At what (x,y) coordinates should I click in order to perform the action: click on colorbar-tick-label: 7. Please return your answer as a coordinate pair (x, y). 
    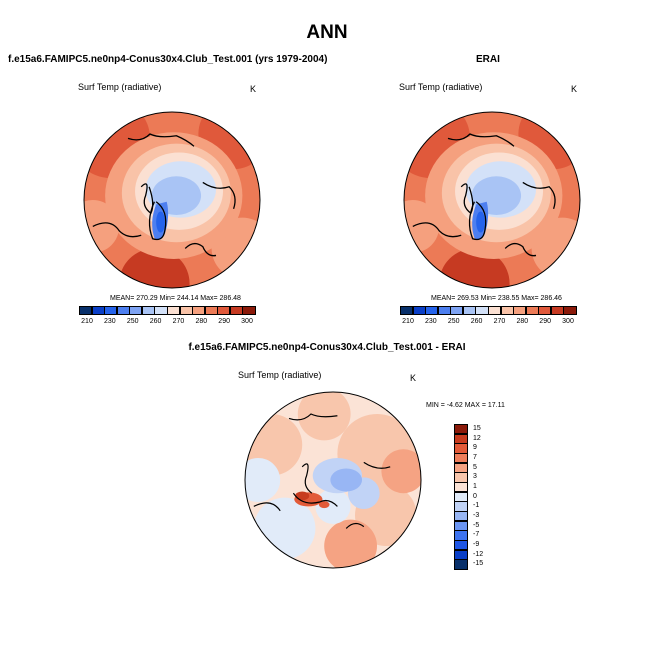
    Looking at the image, I should click on (475, 457).